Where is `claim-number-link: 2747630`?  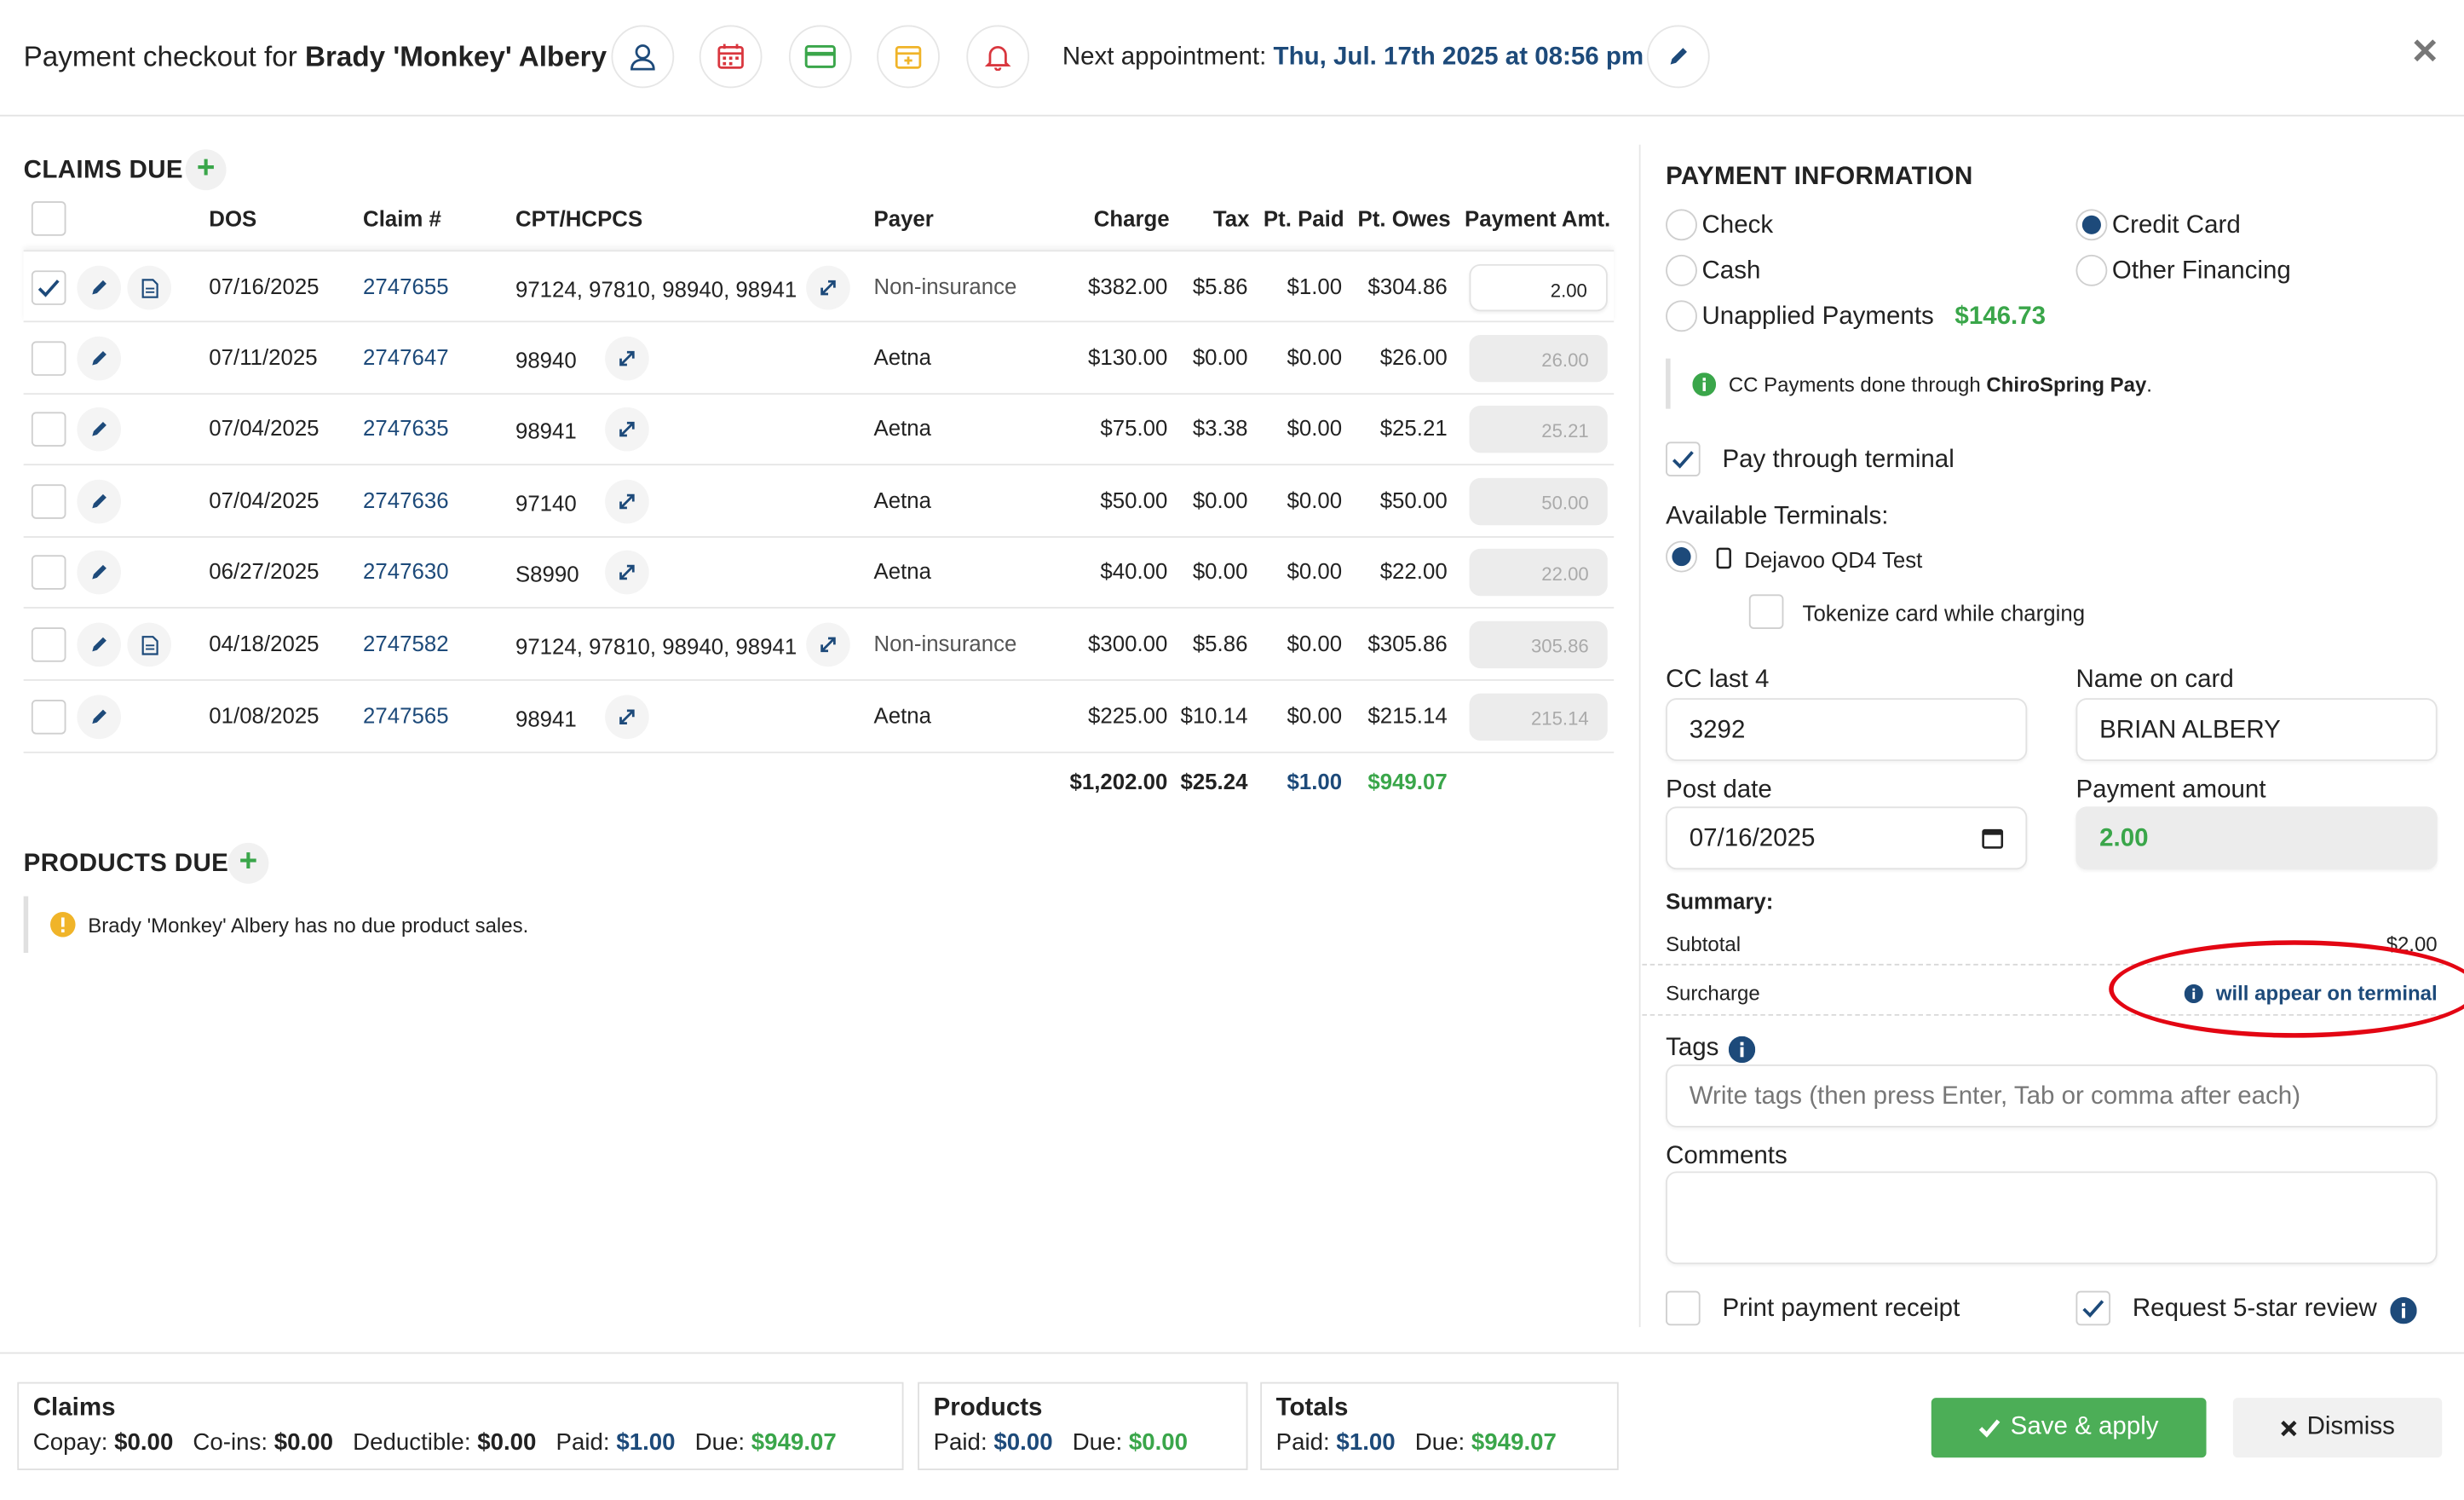
claim-number-link: 2747630 is located at coordinates (406, 572).